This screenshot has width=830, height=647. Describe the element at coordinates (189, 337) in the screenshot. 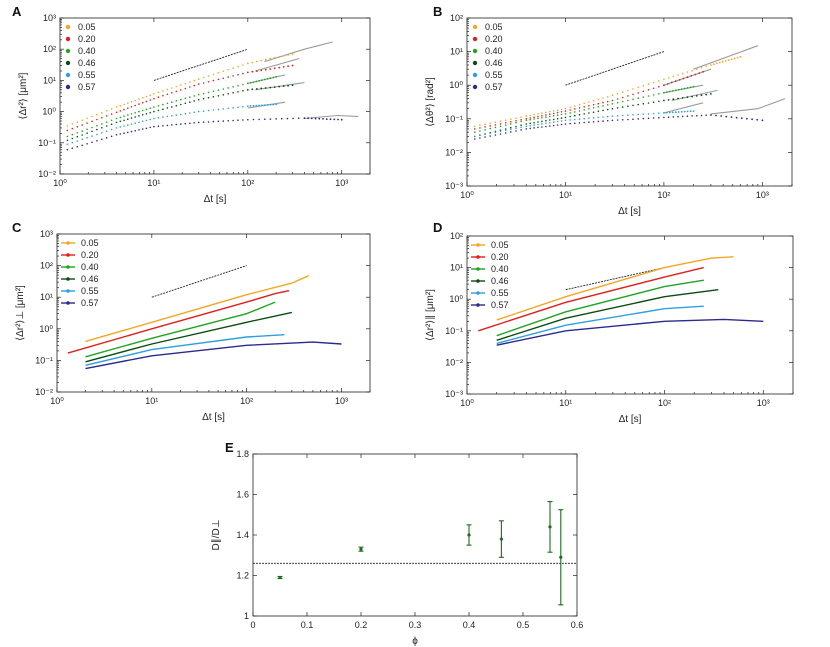

I see `series-line-0.46` at that location.